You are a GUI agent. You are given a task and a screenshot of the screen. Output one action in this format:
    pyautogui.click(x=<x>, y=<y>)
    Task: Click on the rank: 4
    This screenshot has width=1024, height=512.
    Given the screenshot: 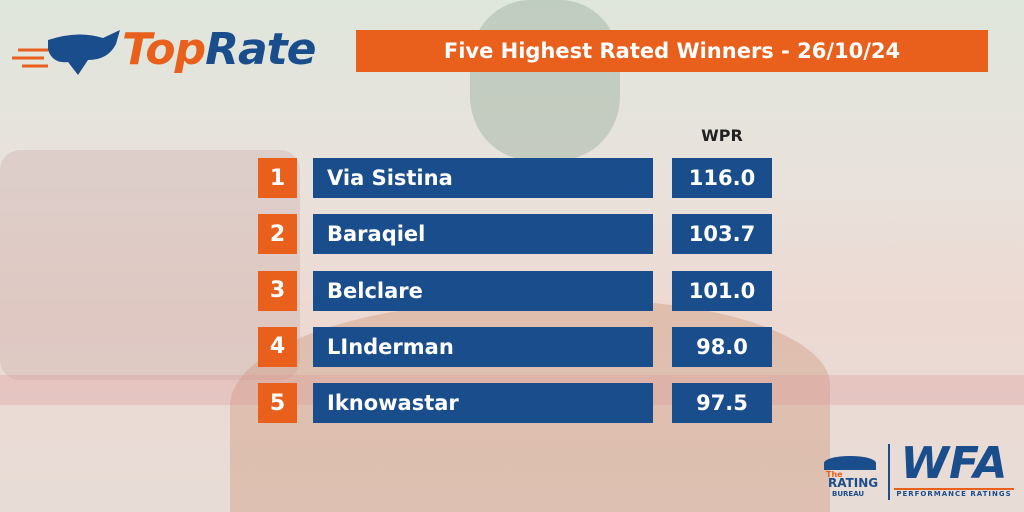 What is the action you would take?
    pyautogui.click(x=277, y=346)
    